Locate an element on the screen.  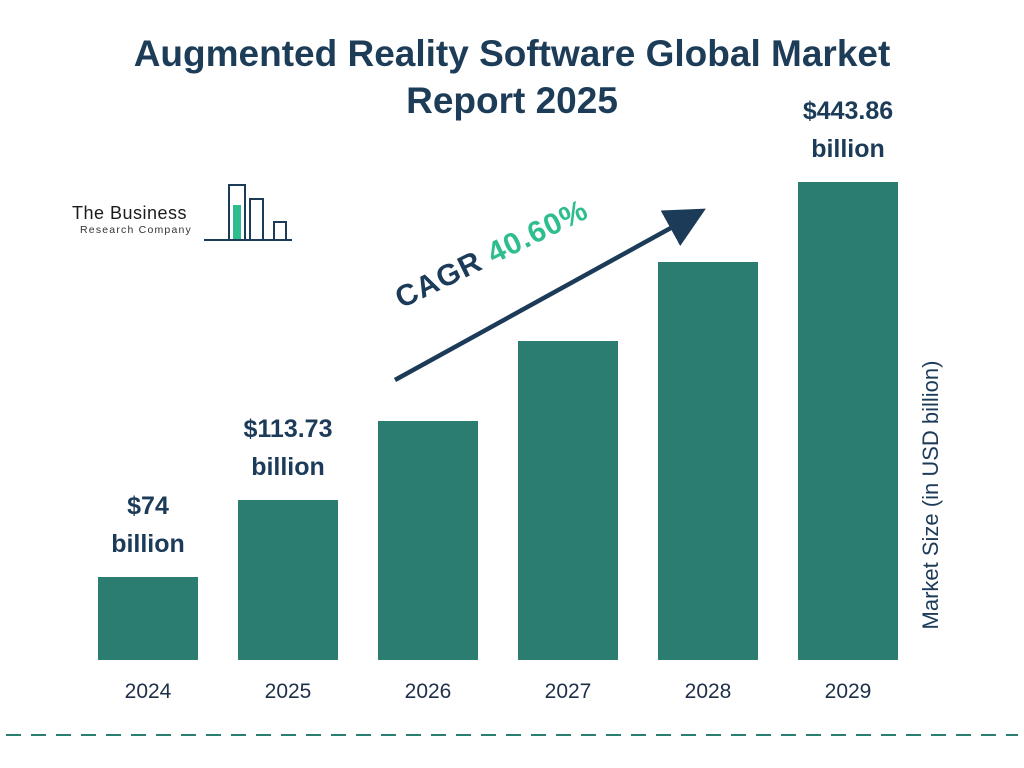
company-logo: The Business Research Company is located at coordinates (183, 214).